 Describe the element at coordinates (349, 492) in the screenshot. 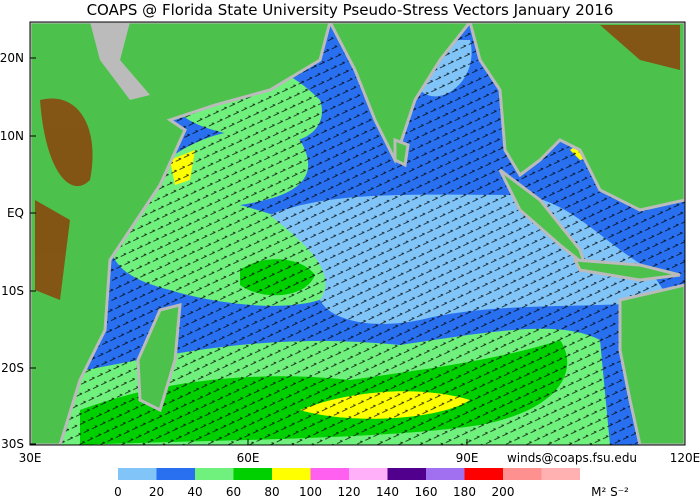

I see `colorbar-label: 120` at that location.